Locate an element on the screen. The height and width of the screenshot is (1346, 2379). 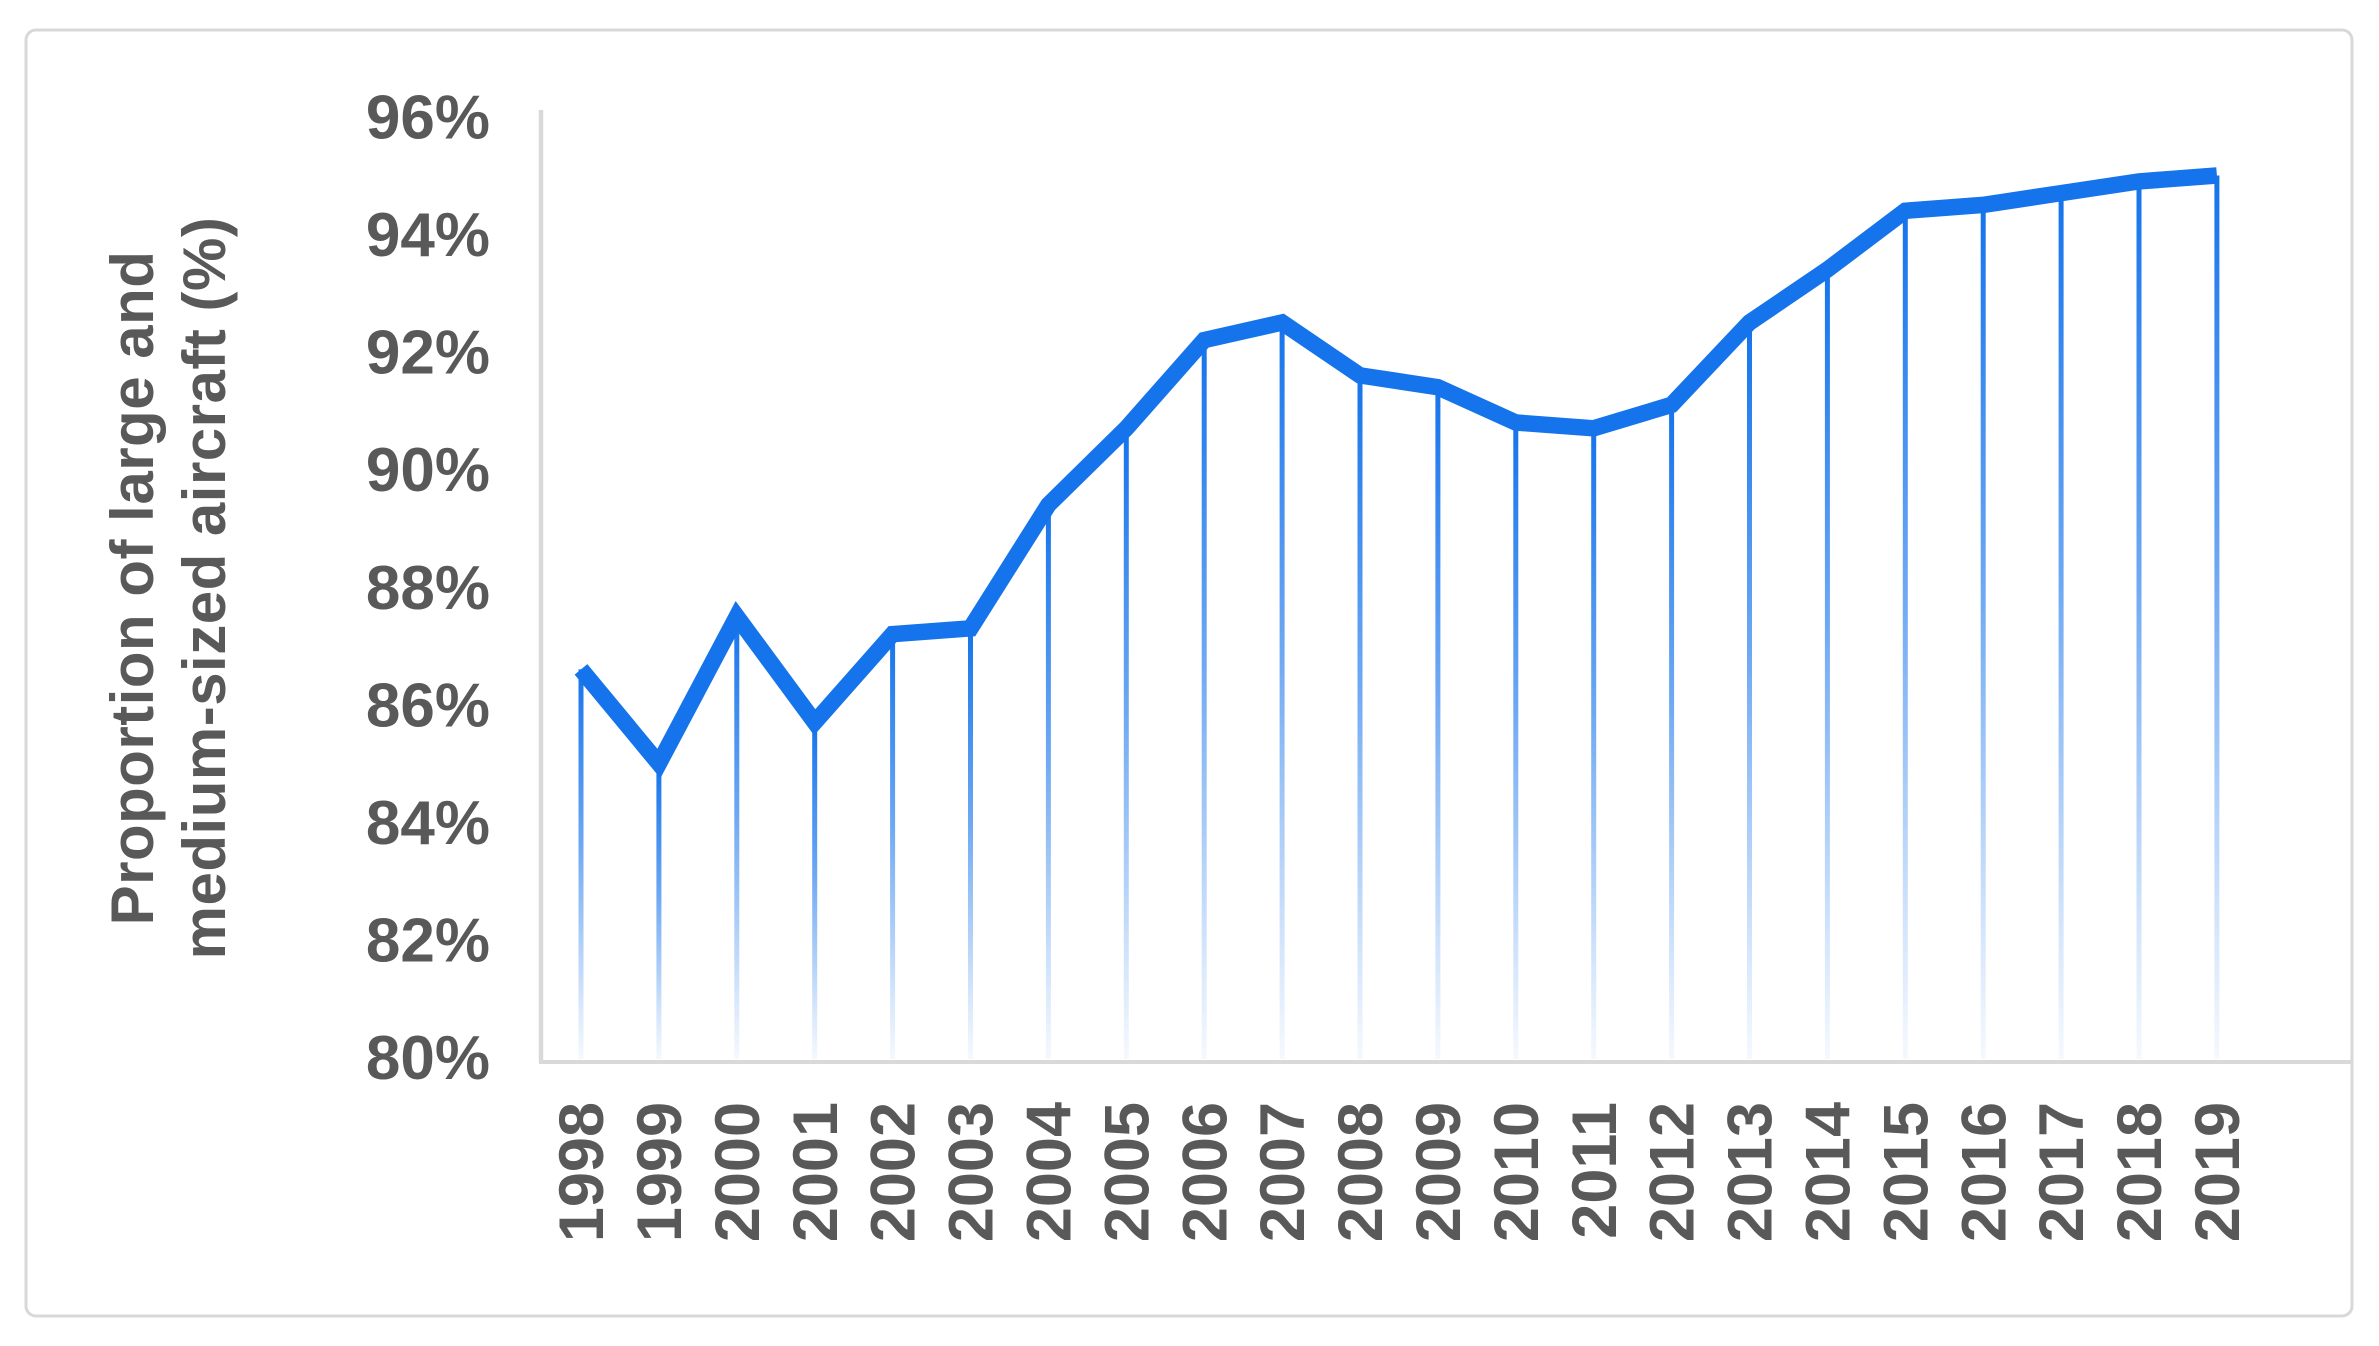
x-tick-label: 2001 is located at coordinates (816, 1172).